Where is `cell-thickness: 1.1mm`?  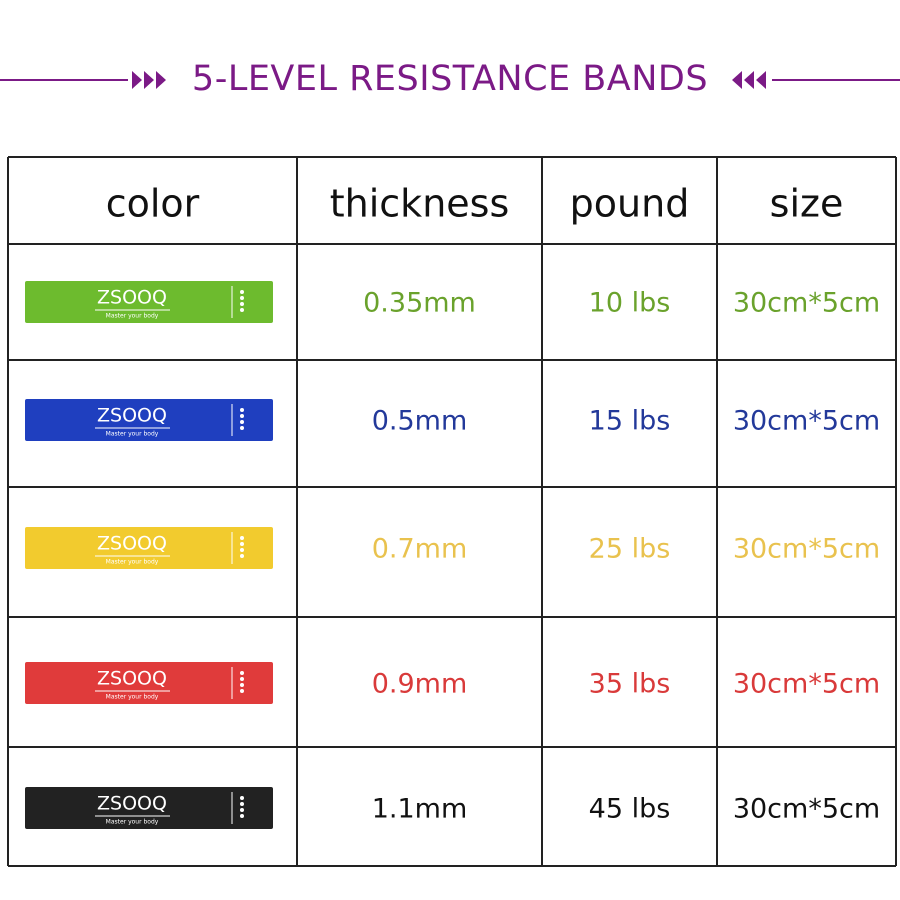
cell-thickness: 1.1mm is located at coordinates (420, 809).